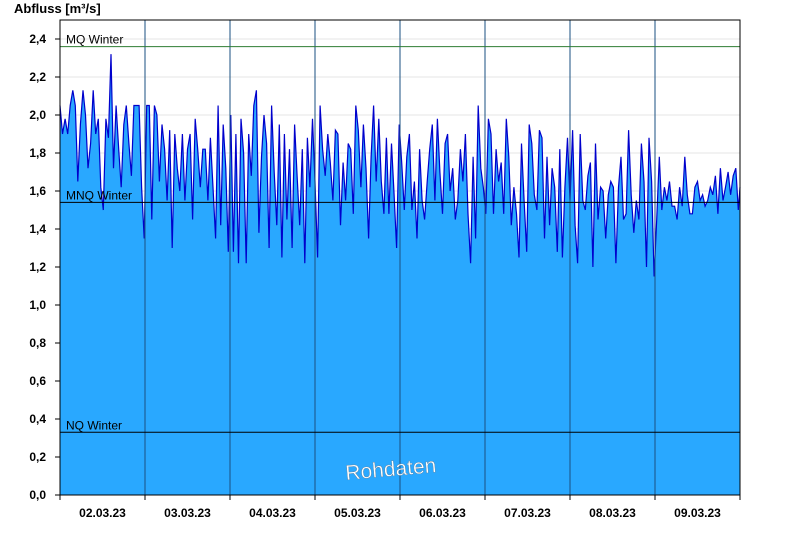 The image size is (800, 550). I want to click on y-tick-label: 2,0, so click(37, 115).